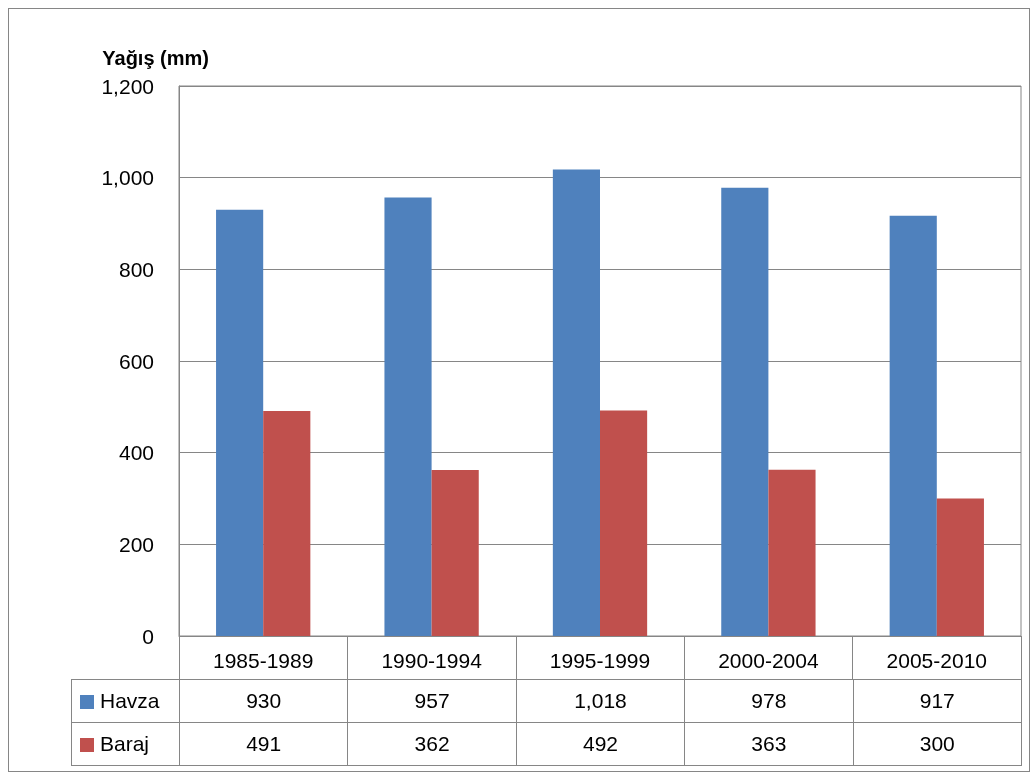 This screenshot has width=1032, height=776. What do you see at coordinates (937, 744) in the screenshot?
I see `data-label: 300` at bounding box center [937, 744].